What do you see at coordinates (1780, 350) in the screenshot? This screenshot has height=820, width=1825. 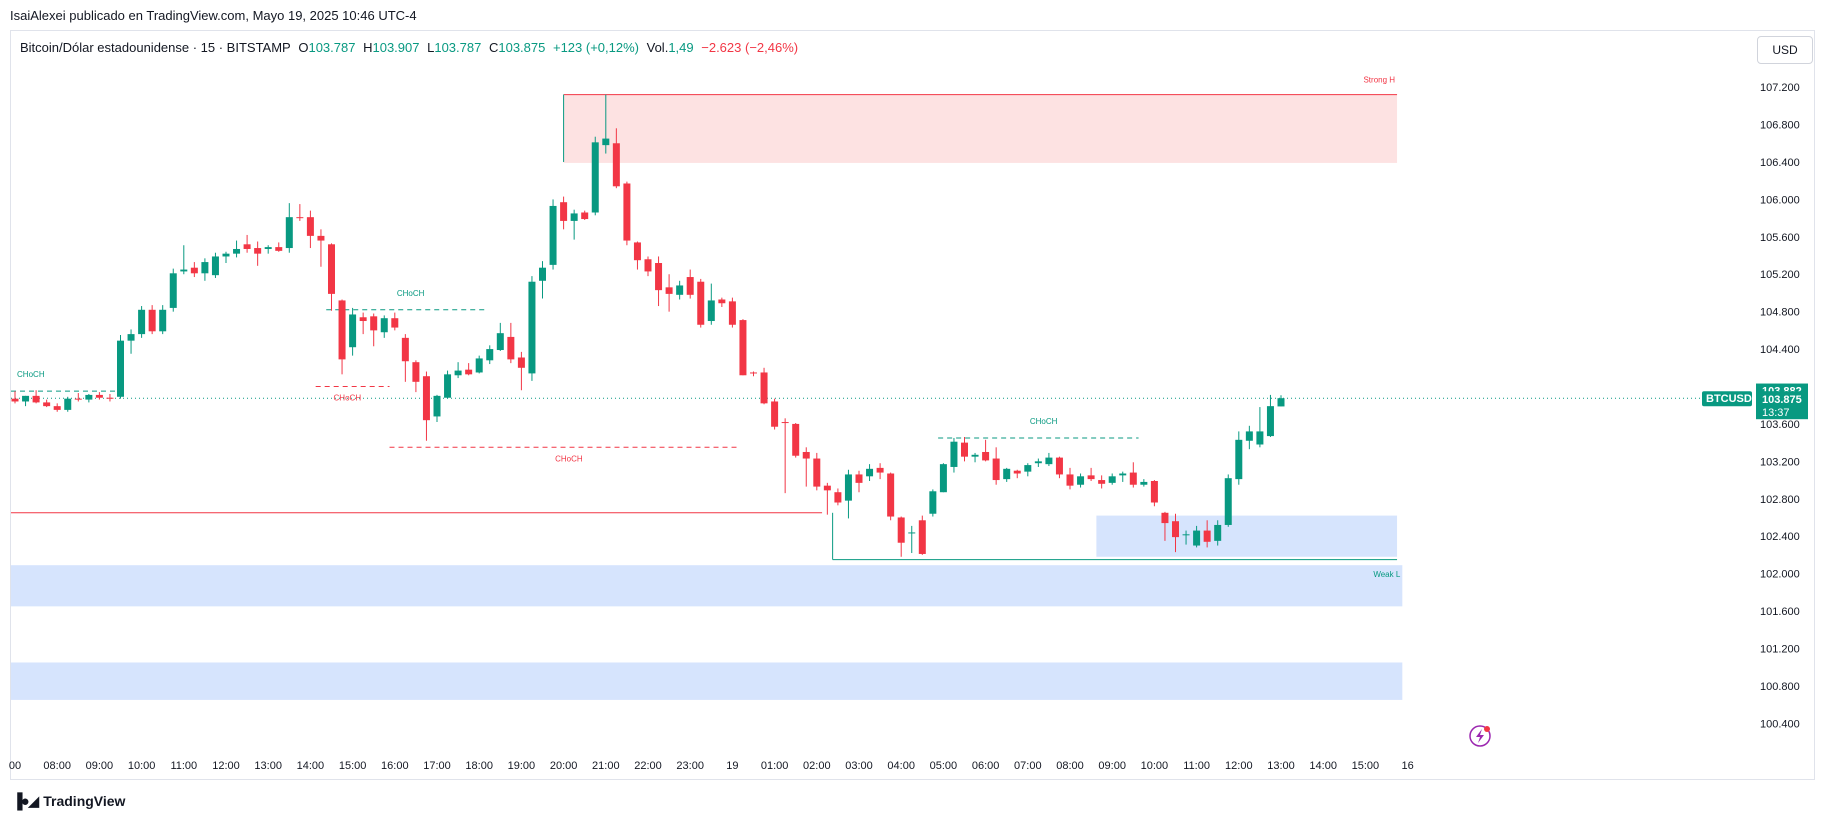 I see `y-tick-label: 104.400` at bounding box center [1780, 350].